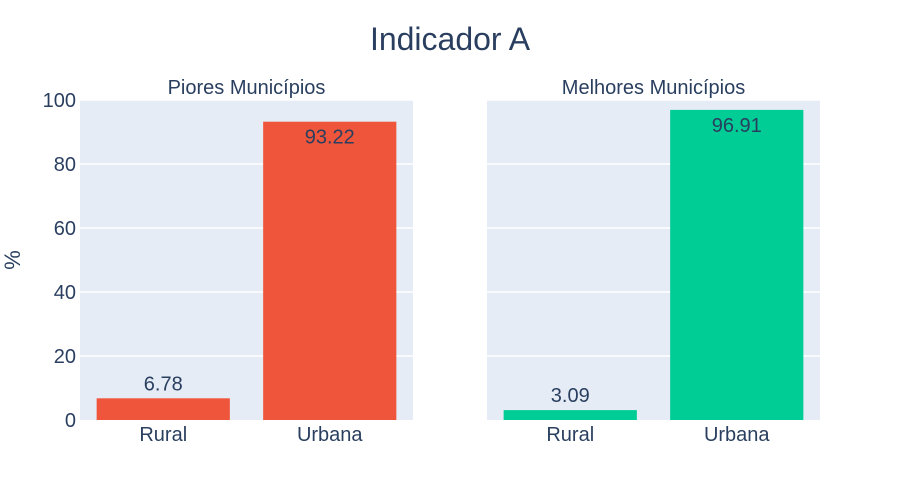  I want to click on bar-data-label: 3.09, so click(570, 396).